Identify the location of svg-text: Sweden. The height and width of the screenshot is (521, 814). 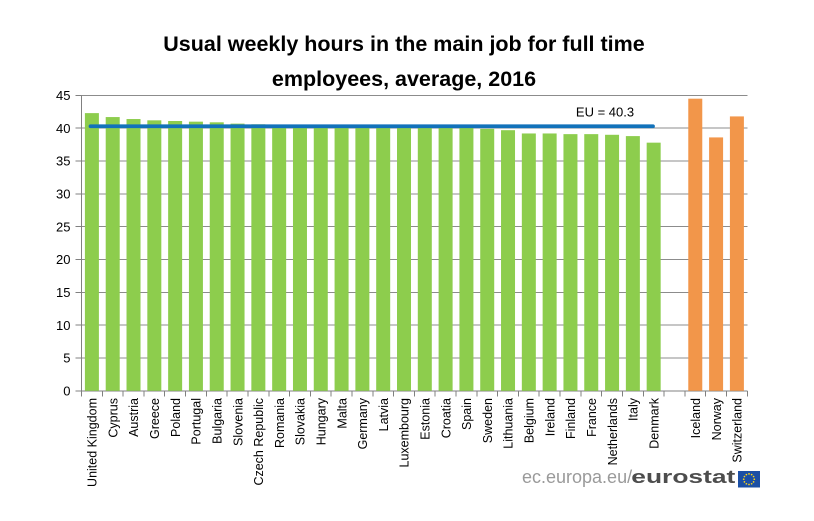
(488, 420).